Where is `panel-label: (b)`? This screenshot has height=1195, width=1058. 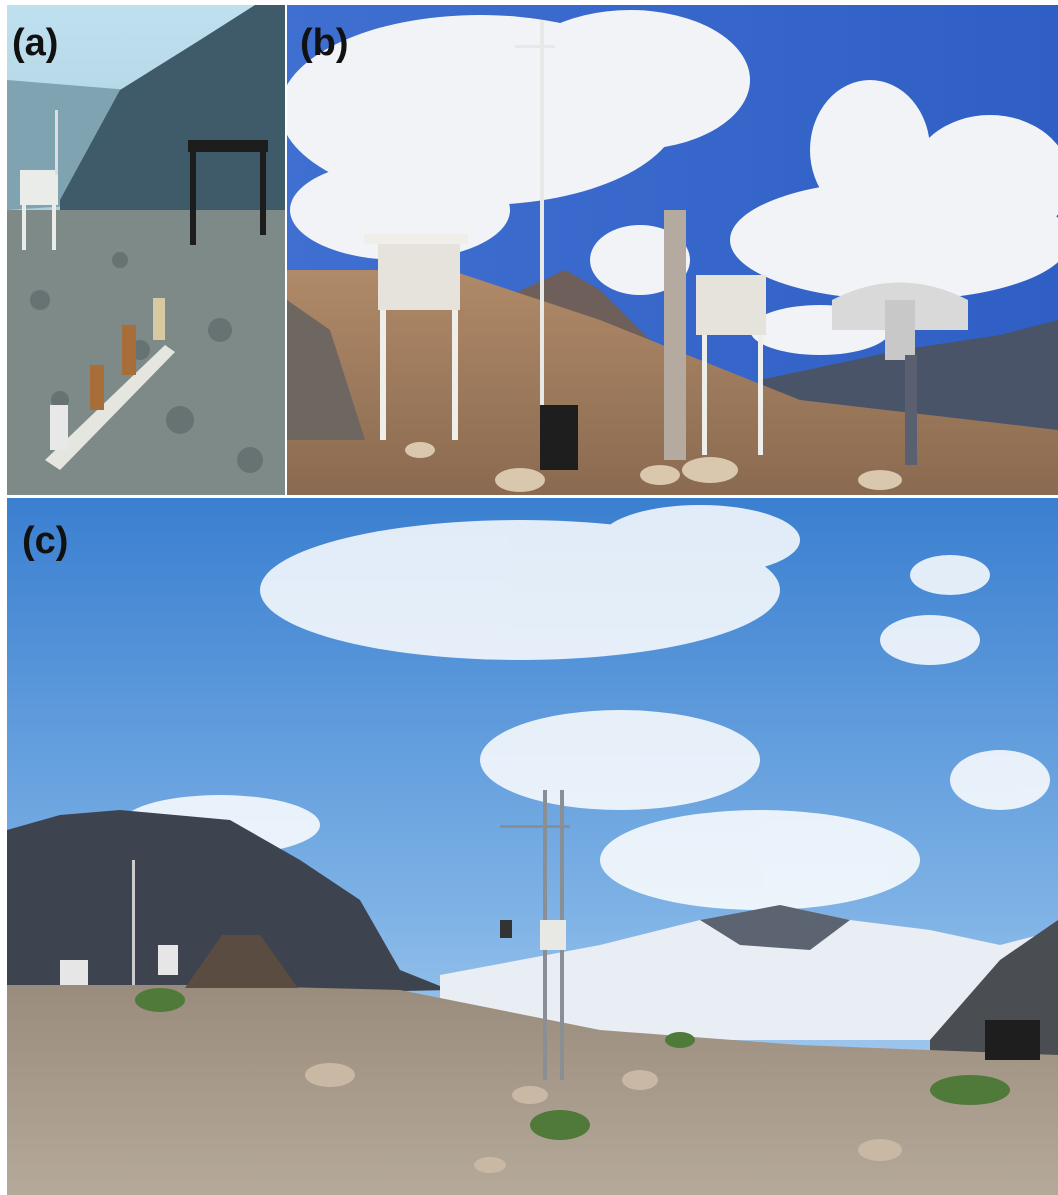 panel-label: (b) is located at coordinates (324, 43).